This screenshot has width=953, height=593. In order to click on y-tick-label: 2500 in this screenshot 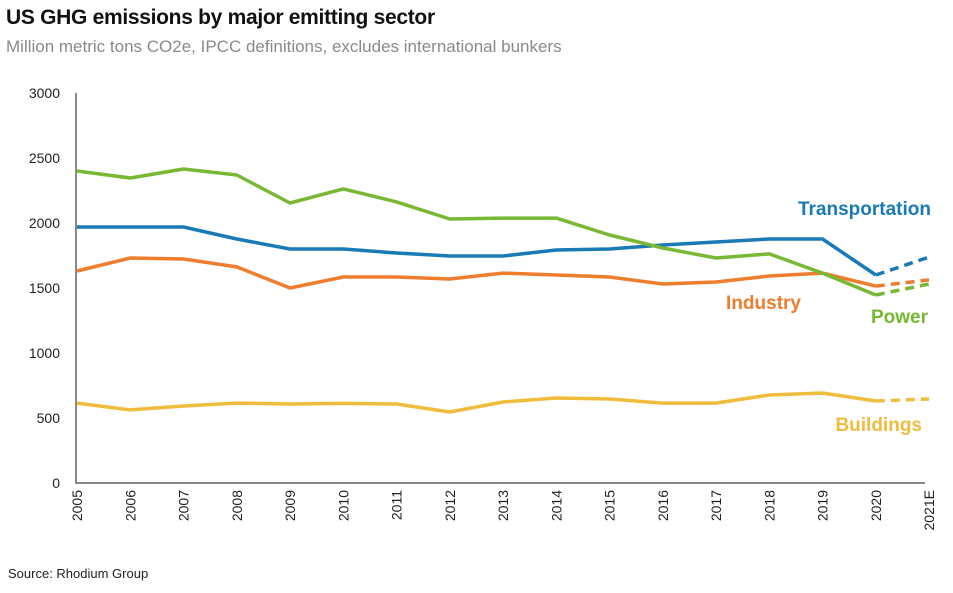, I will do `click(44, 158)`.